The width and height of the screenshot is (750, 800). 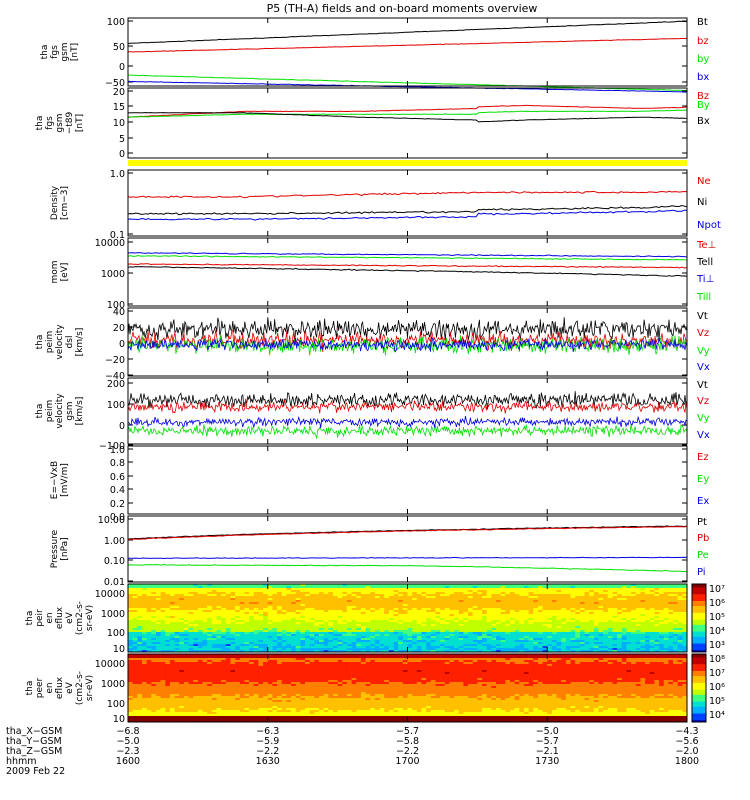 What do you see at coordinates (703, 457) in the screenshot?
I see `legend-Ez: Ez` at bounding box center [703, 457].